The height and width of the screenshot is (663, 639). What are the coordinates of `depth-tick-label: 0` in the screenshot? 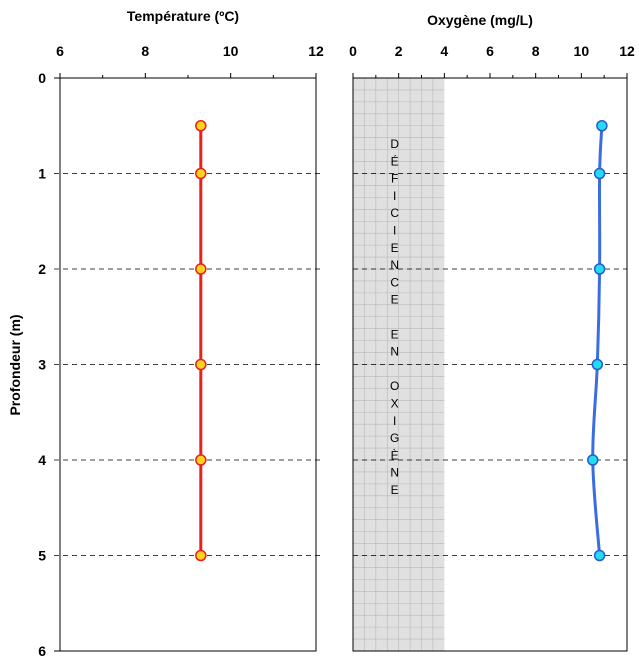 It's located at (42, 78).